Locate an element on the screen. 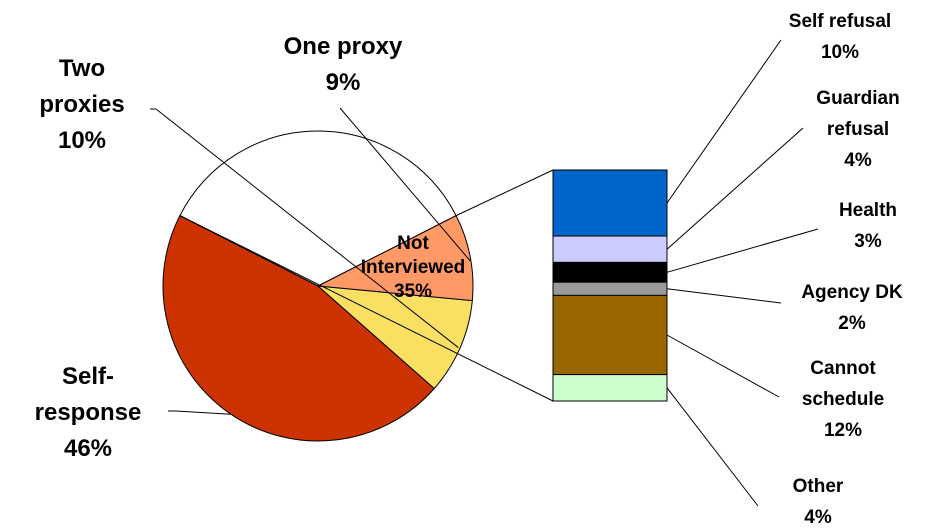  leader-line-self-refusal is located at coordinates (724, 121).